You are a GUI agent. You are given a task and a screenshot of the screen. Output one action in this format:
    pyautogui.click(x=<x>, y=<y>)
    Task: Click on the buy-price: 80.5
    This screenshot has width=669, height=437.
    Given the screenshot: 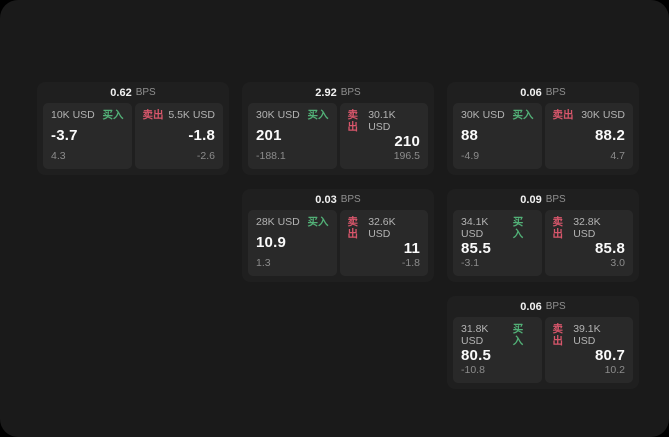 What is the action you would take?
    pyautogui.click(x=476, y=355)
    